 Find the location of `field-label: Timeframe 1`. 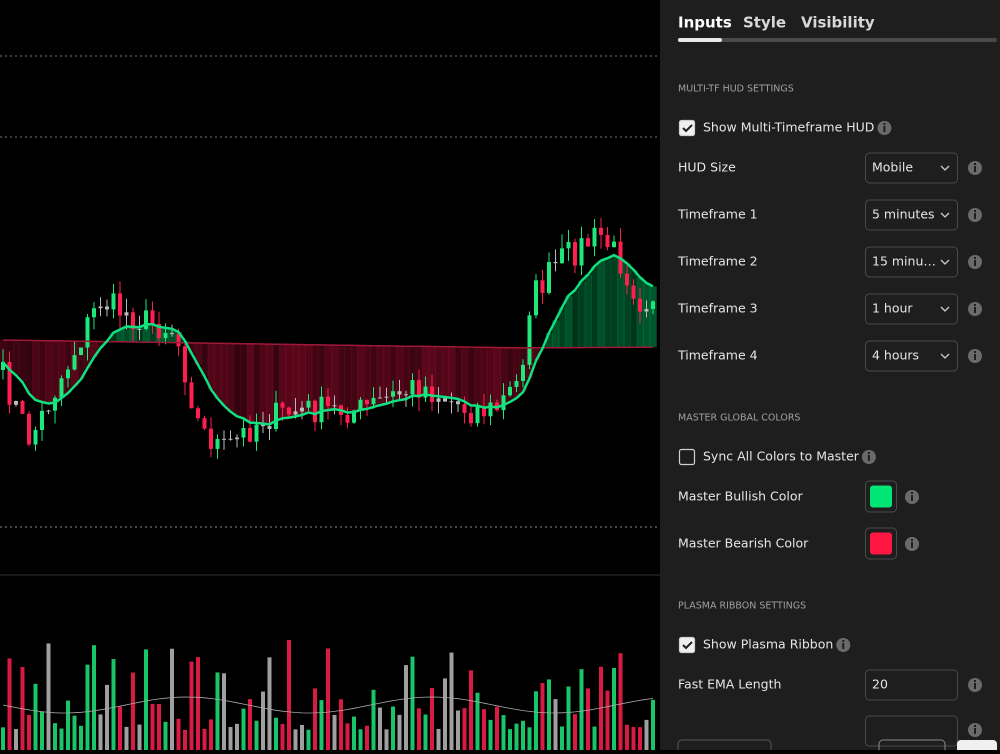

field-label: Timeframe 1 is located at coordinates (717, 214).